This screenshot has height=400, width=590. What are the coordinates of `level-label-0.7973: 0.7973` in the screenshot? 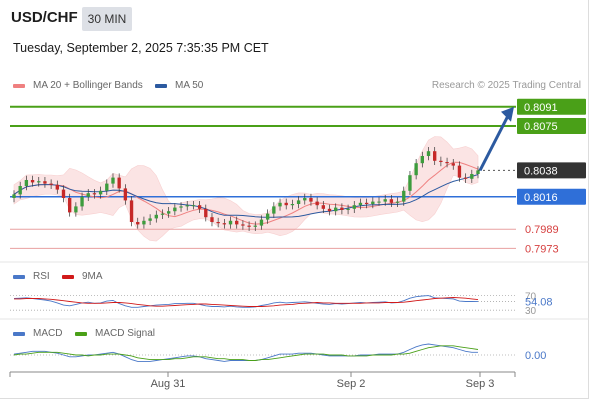 It's located at (542, 249).